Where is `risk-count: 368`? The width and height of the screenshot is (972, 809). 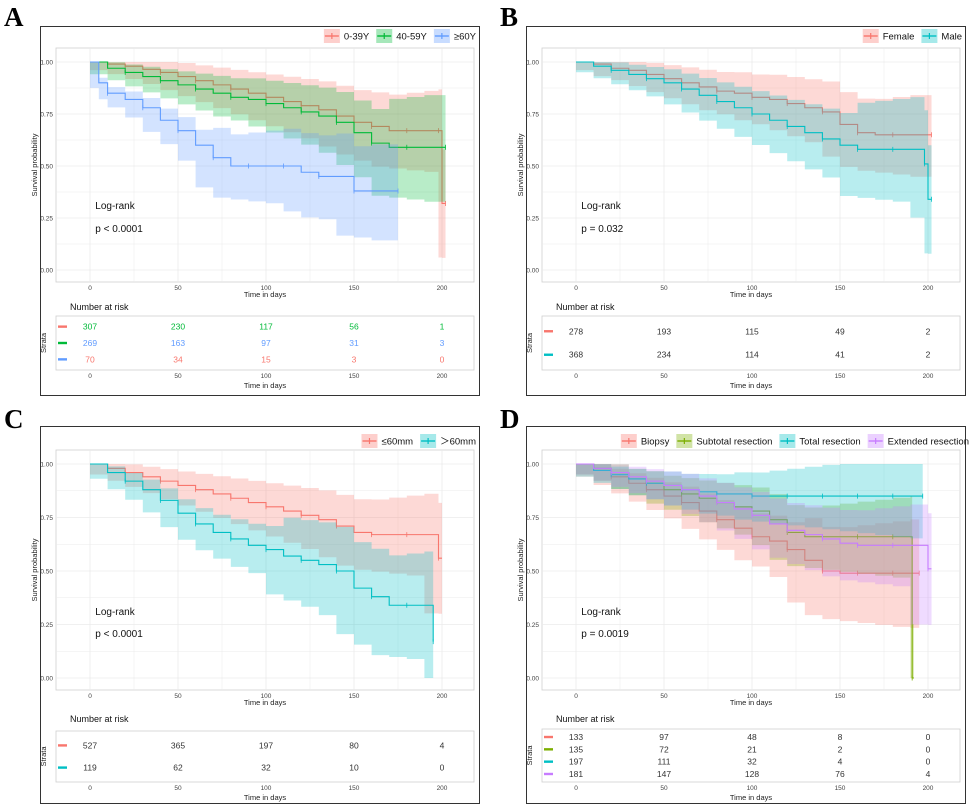 risk-count: 368 is located at coordinates (576, 355).